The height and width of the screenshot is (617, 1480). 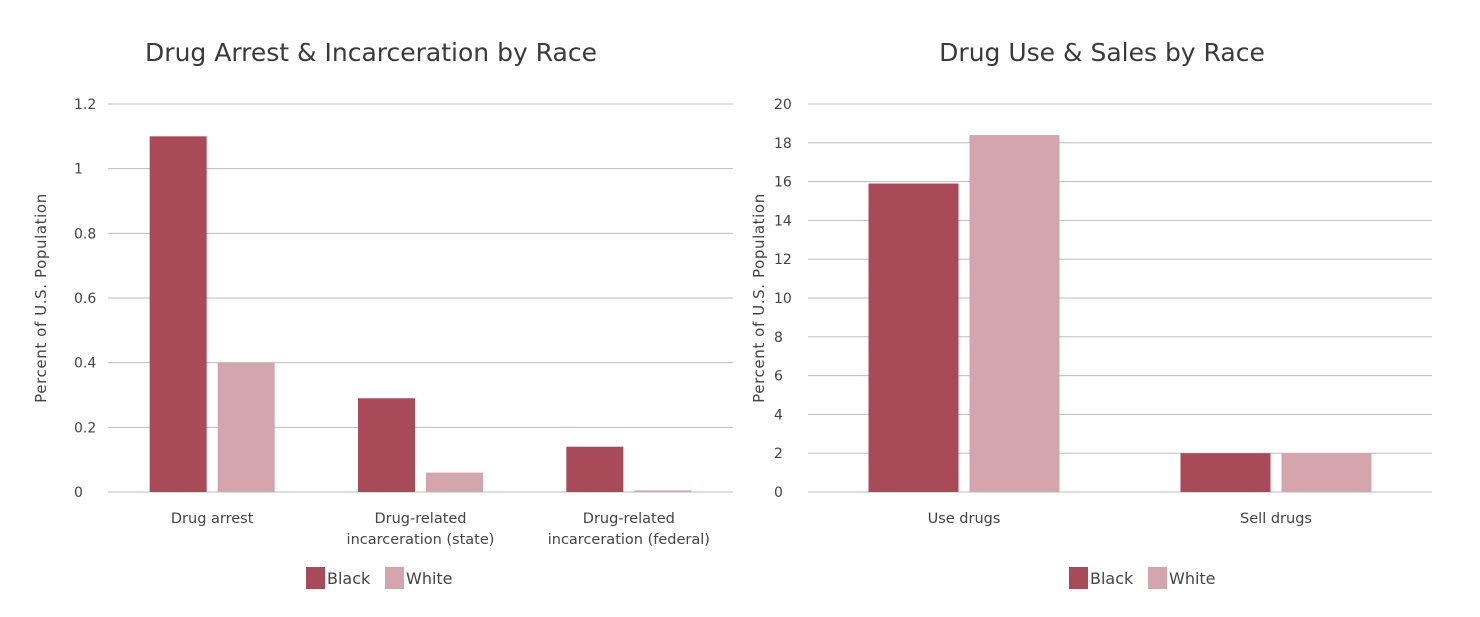 I want to click on category-label: Drug arrest, so click(x=212, y=519).